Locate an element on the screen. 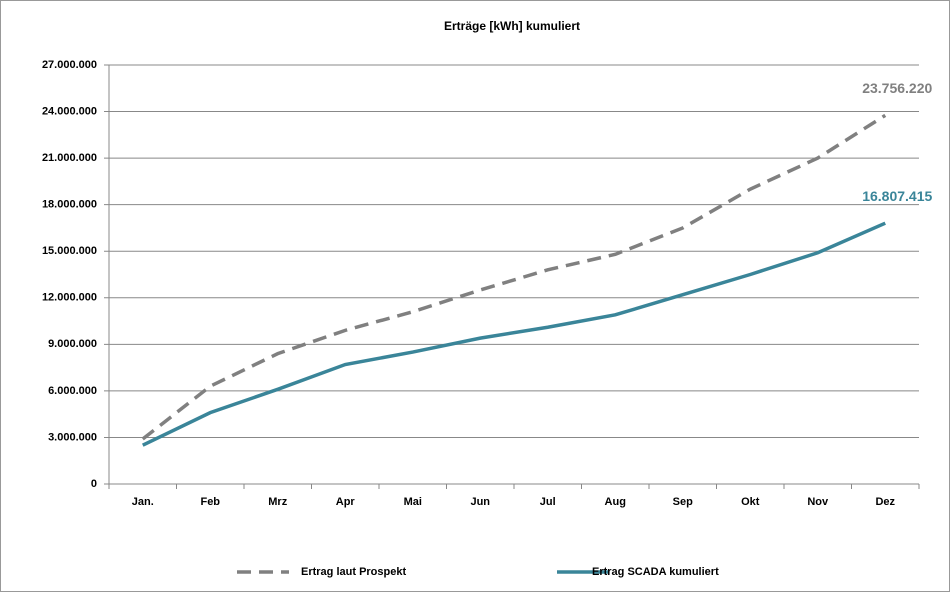 This screenshot has width=950, height=592. chart-title: Erträge [kWh] kumuliert is located at coordinates (512, 26).